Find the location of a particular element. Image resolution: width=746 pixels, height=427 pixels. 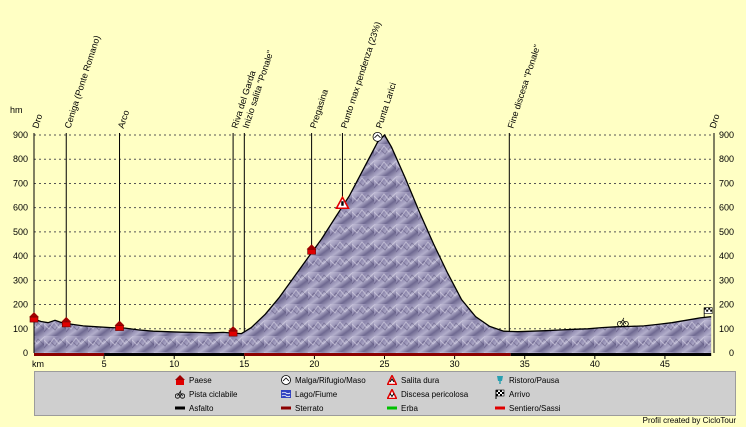

place-label: Fine discesa "Ponale" is located at coordinates (524, 86).